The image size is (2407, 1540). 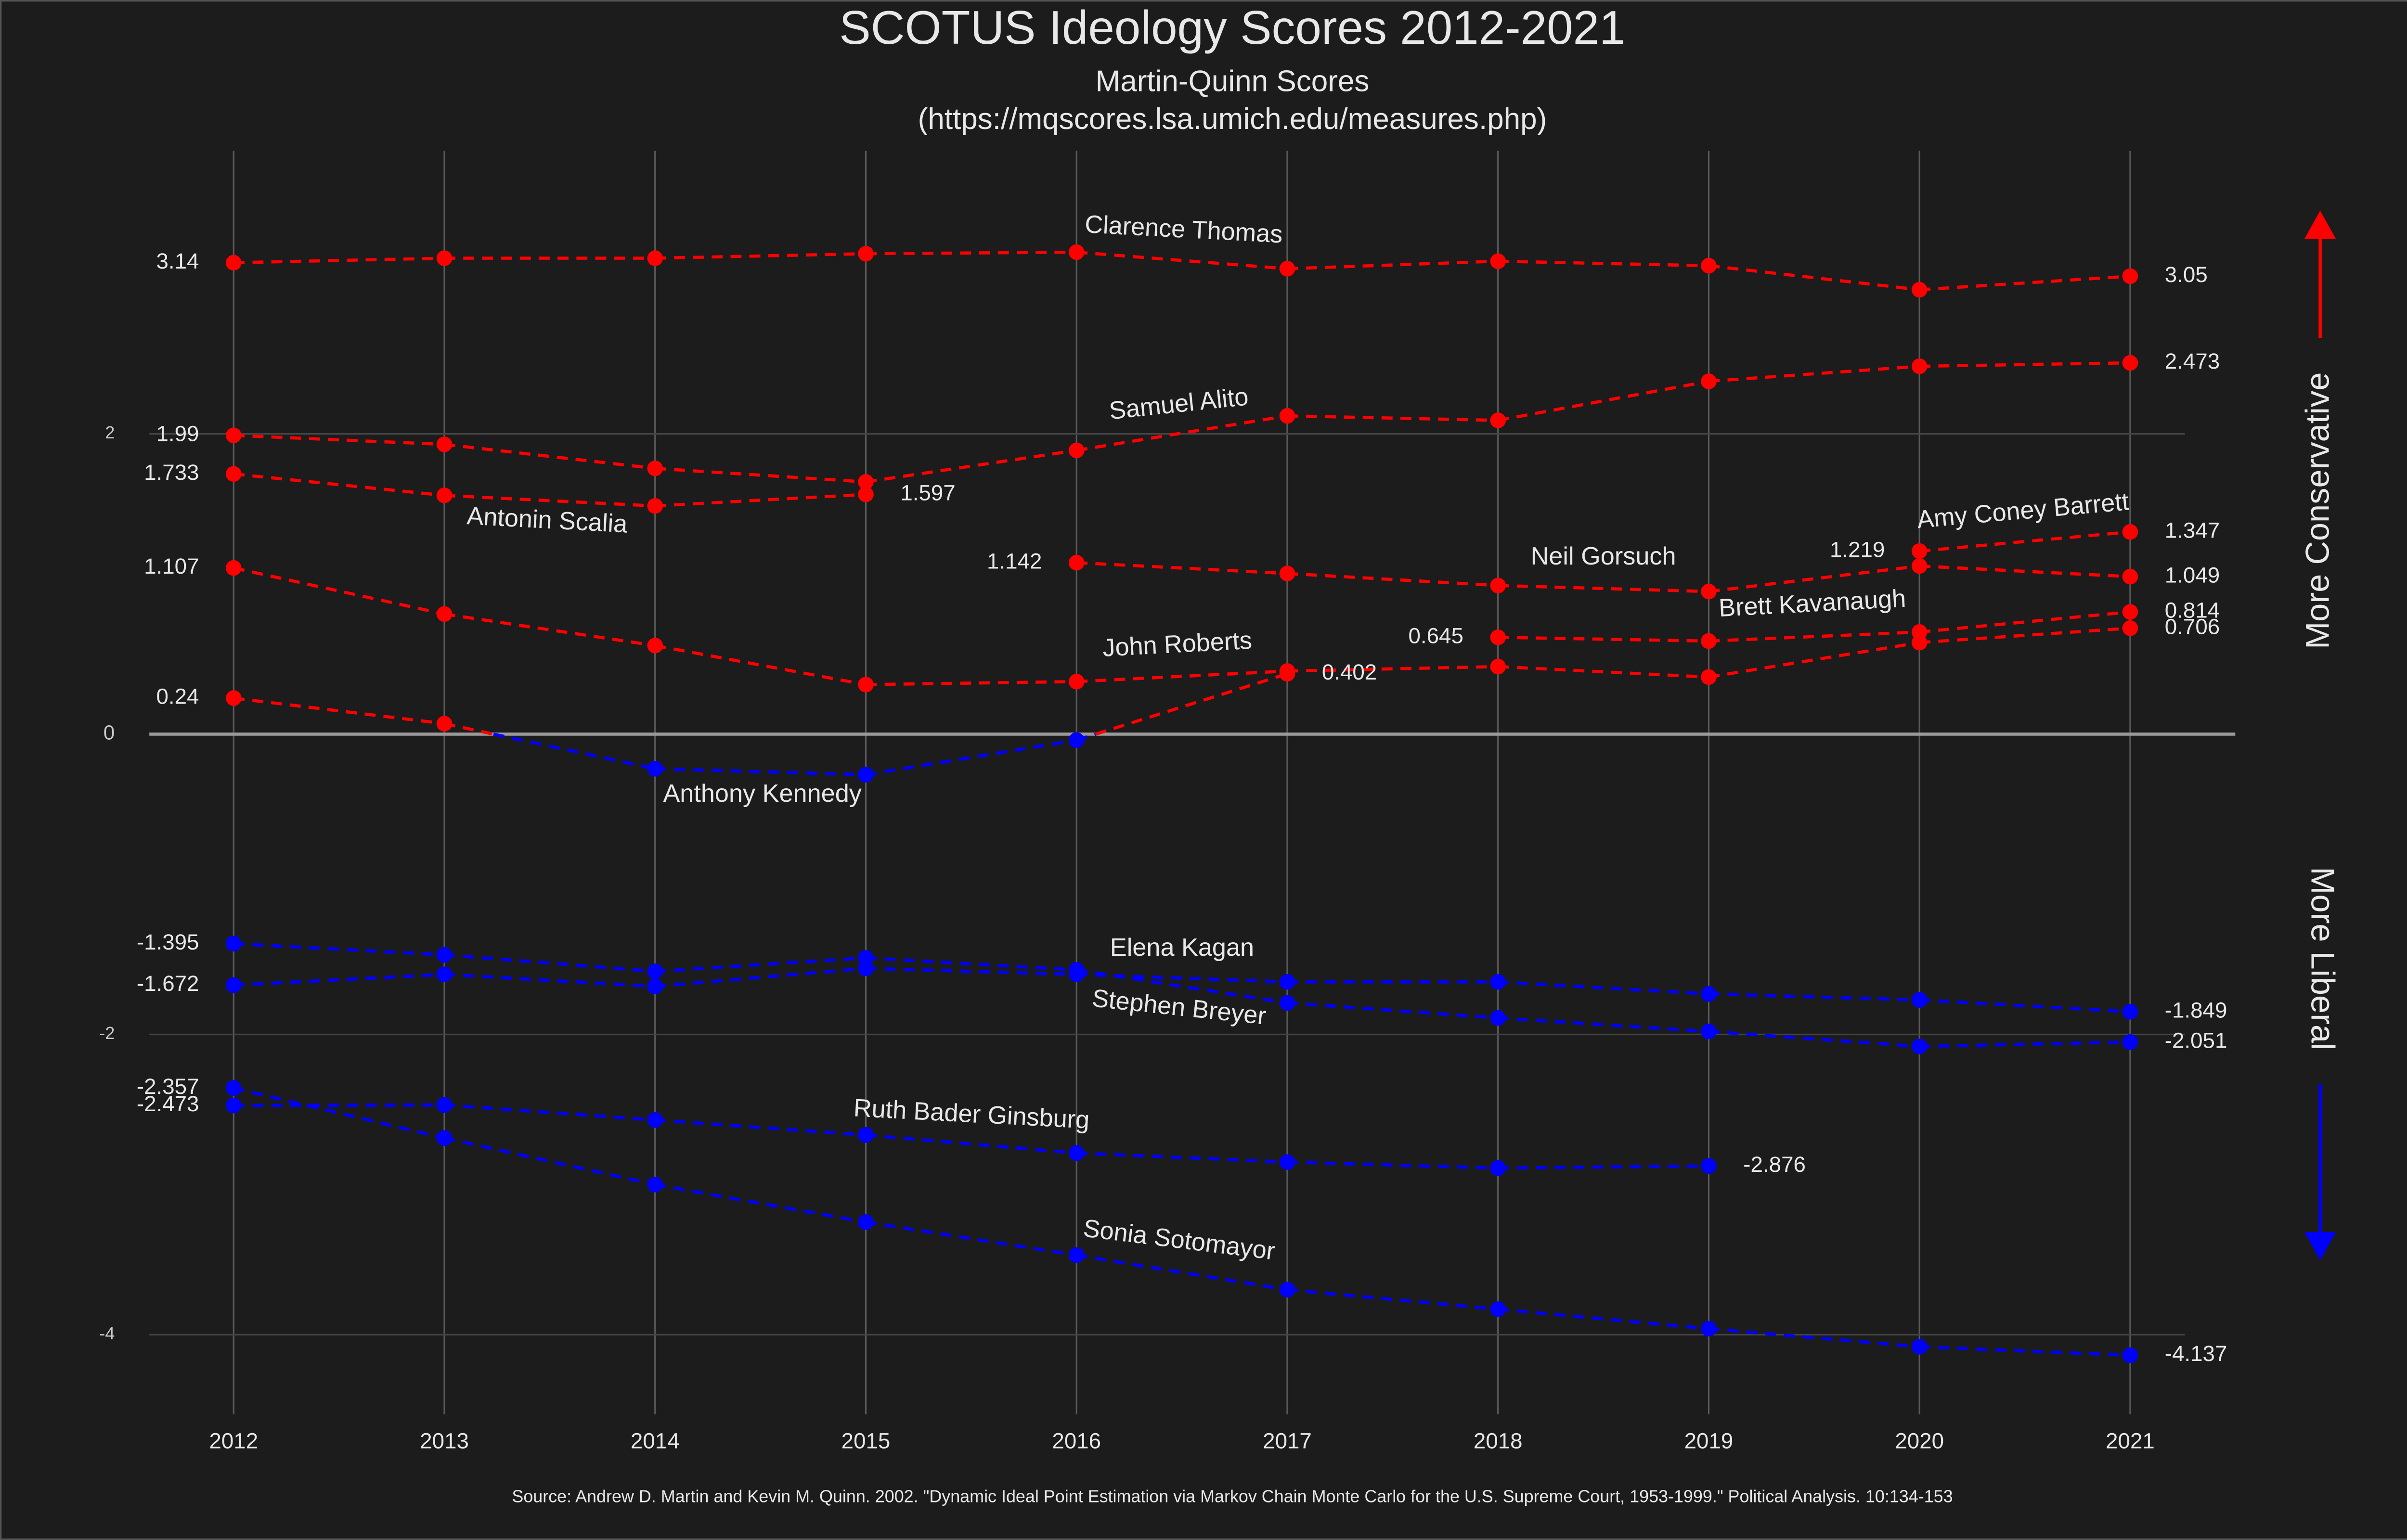 I want to click on x-tick-label: 2013, so click(x=444, y=1441).